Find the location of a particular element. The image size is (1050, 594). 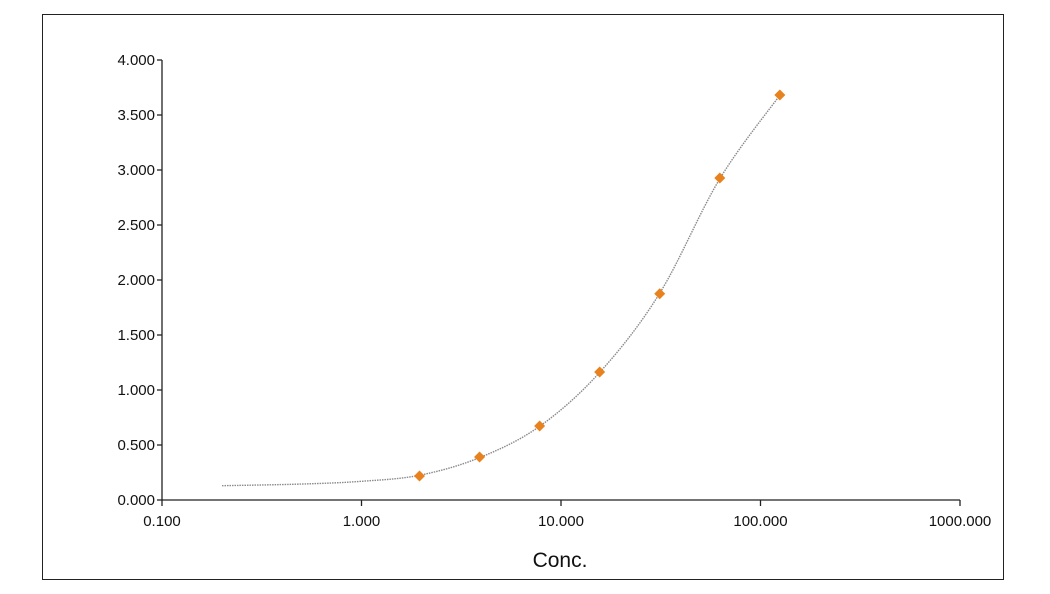

y-tick-label: 4.000 is located at coordinates (136, 60).